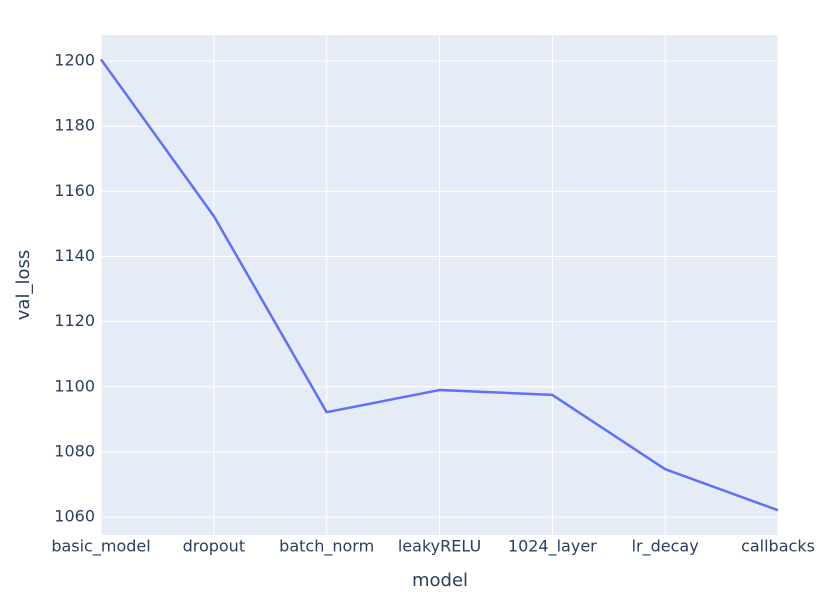 This screenshot has width=837, height=616. Describe the element at coordinates (23, 285) in the screenshot. I see `y-axis-title: val_loss` at that location.